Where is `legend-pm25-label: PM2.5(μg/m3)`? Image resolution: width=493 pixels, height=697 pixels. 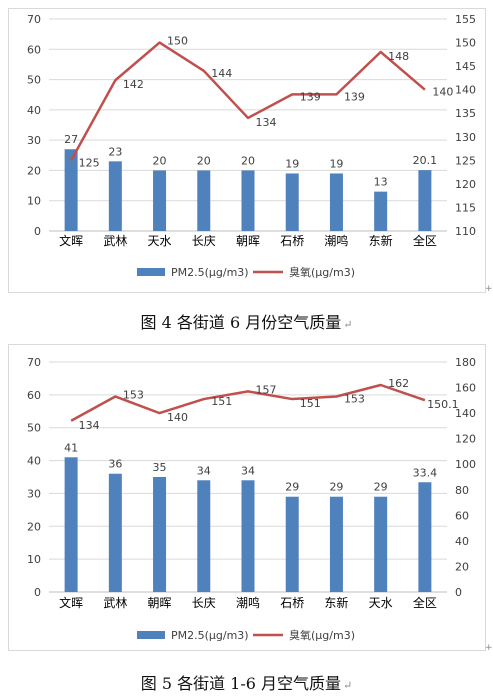 legend-pm25-label: PM2.5(μg/m3) is located at coordinates (210, 272).